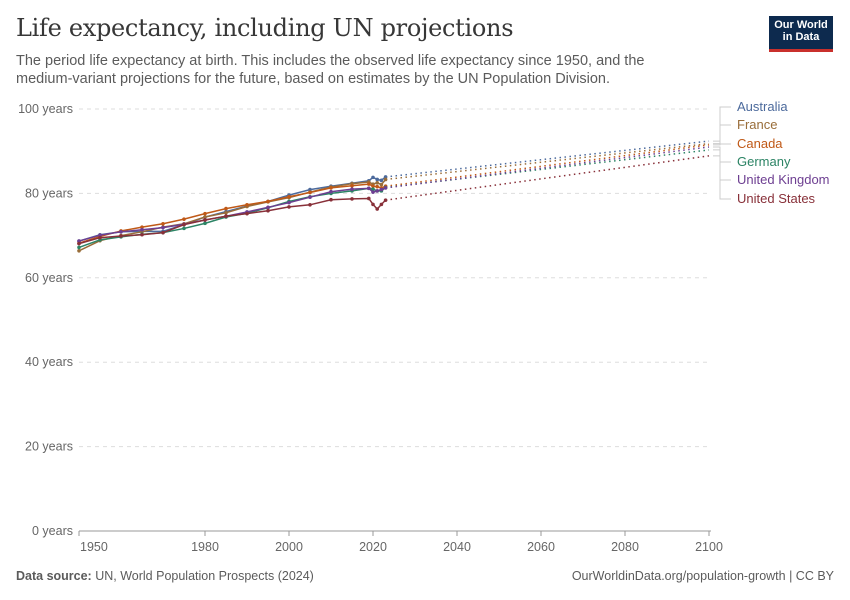  What do you see at coordinates (45, 109) in the screenshot?
I see `y-tick-label: 100 years` at bounding box center [45, 109].